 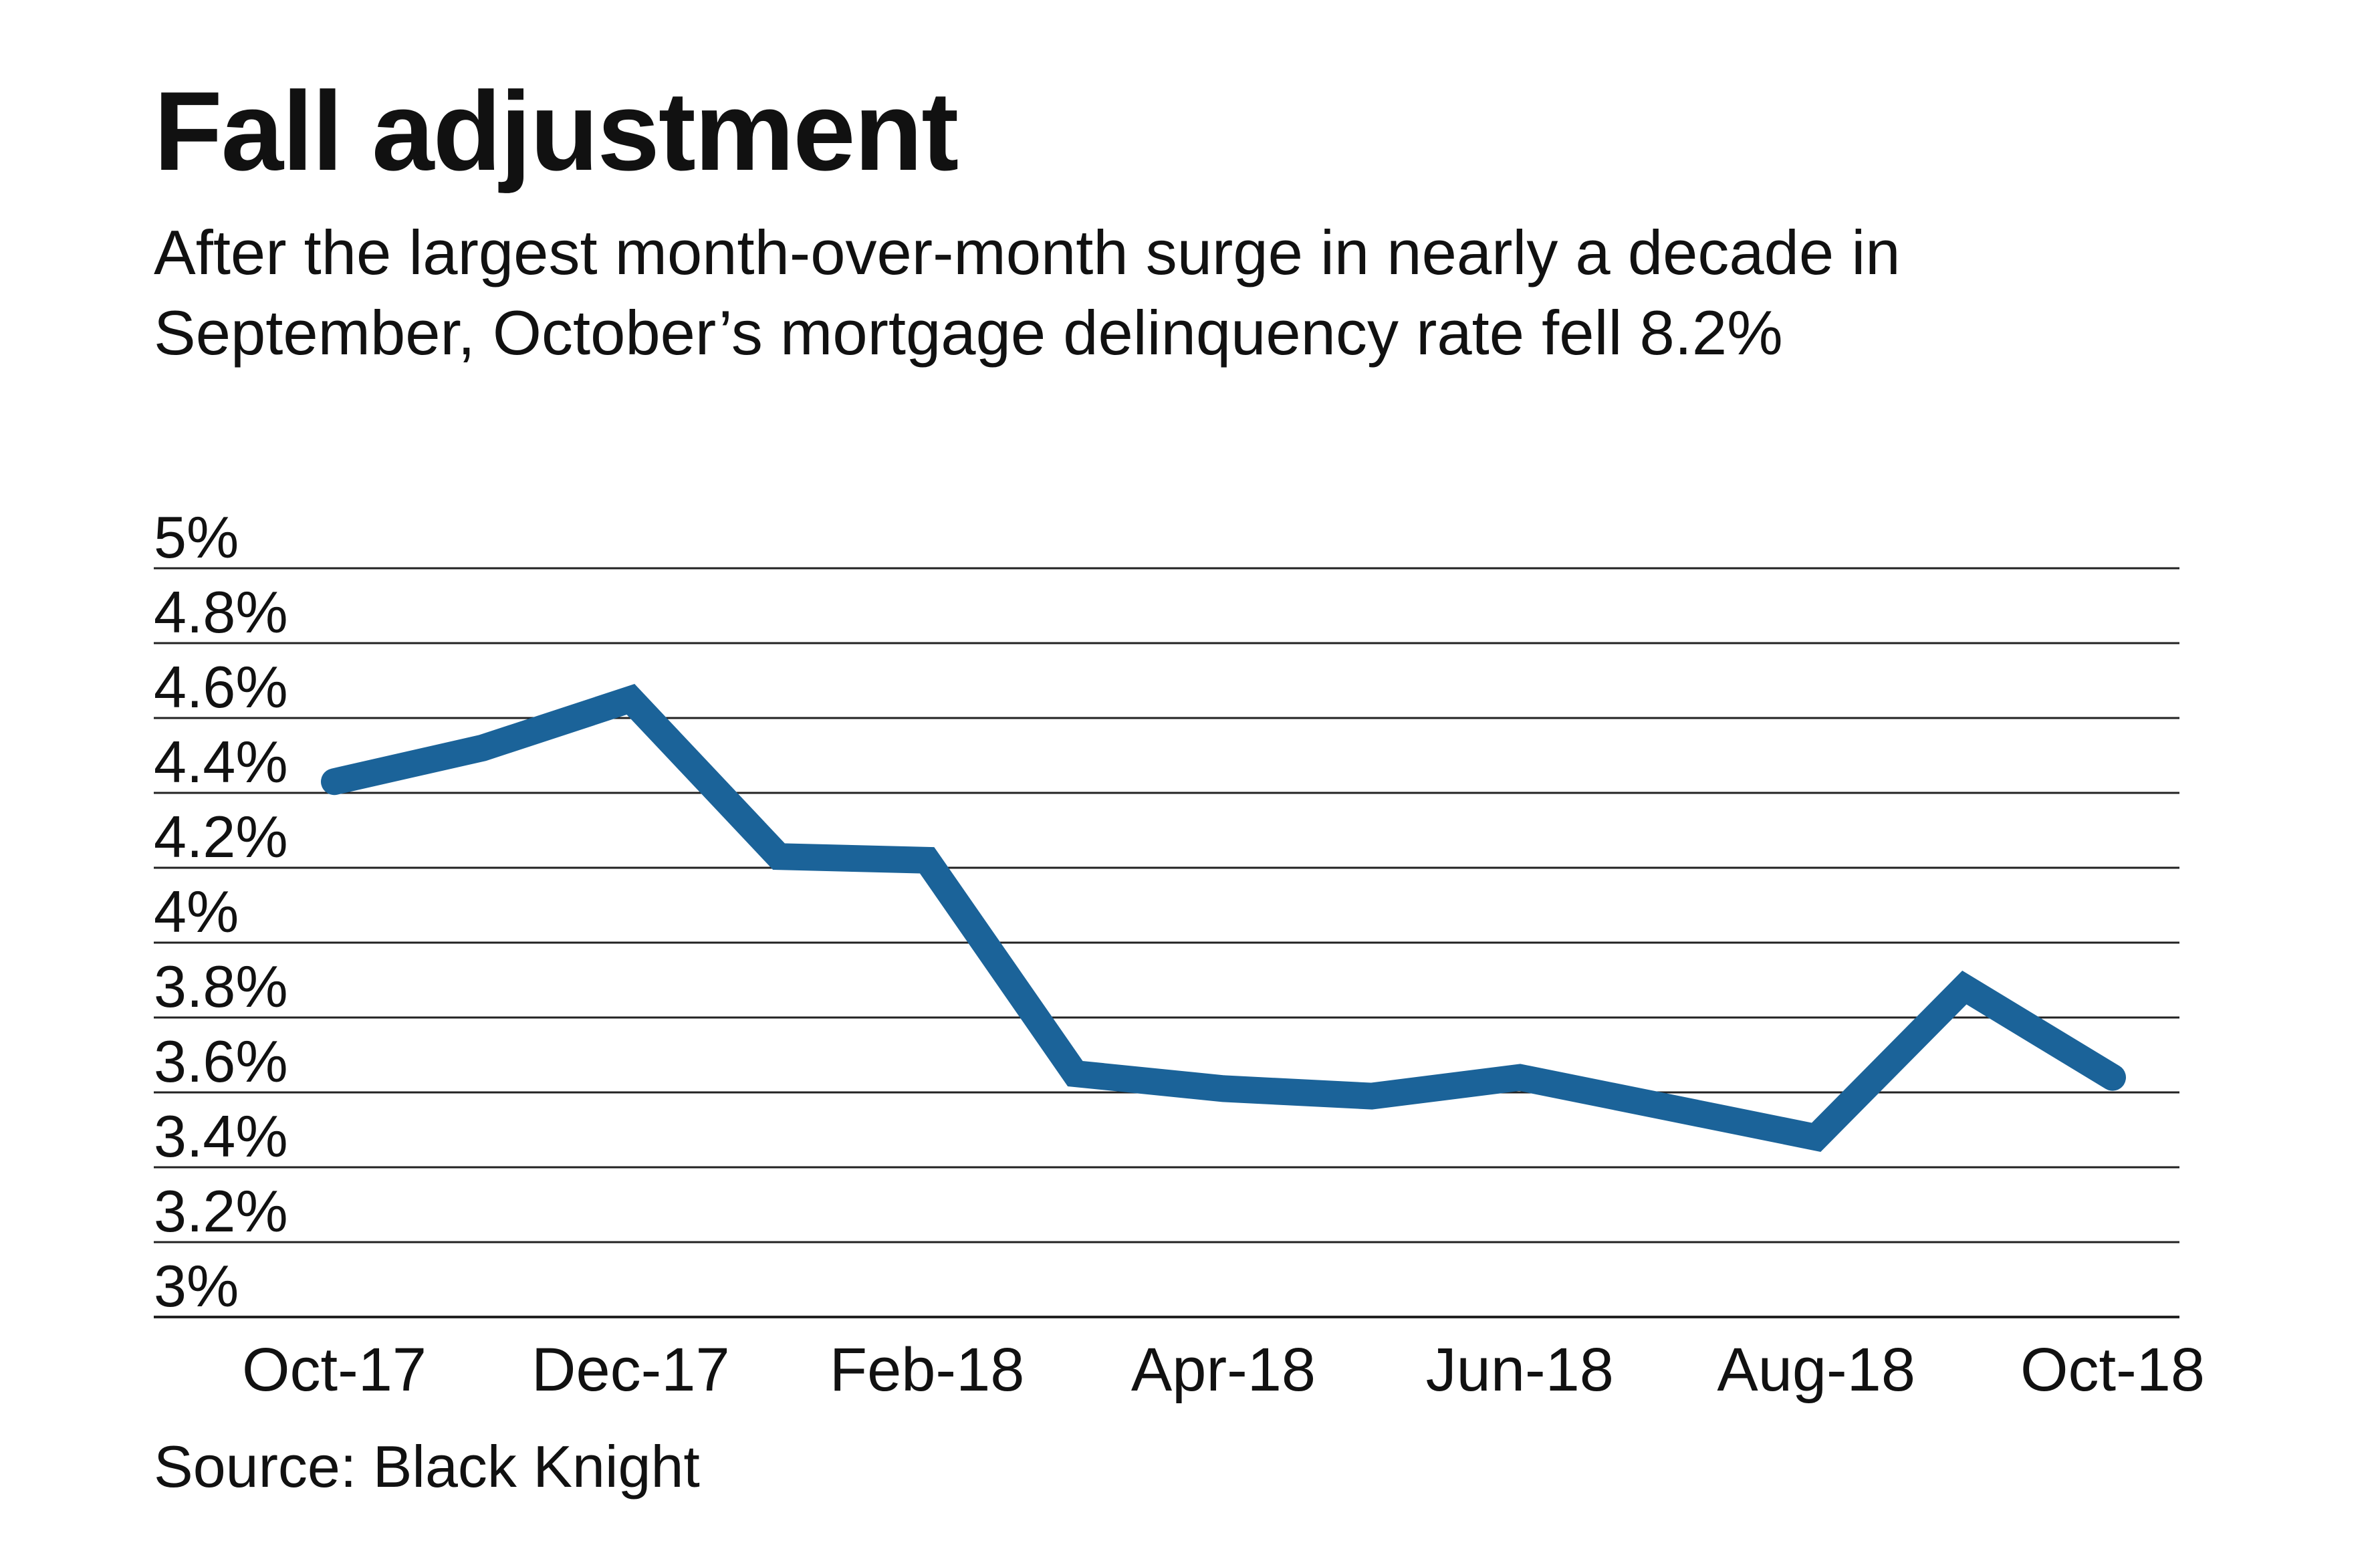 I want to click on x-tick-label: Oct-17, so click(x=334, y=1370).